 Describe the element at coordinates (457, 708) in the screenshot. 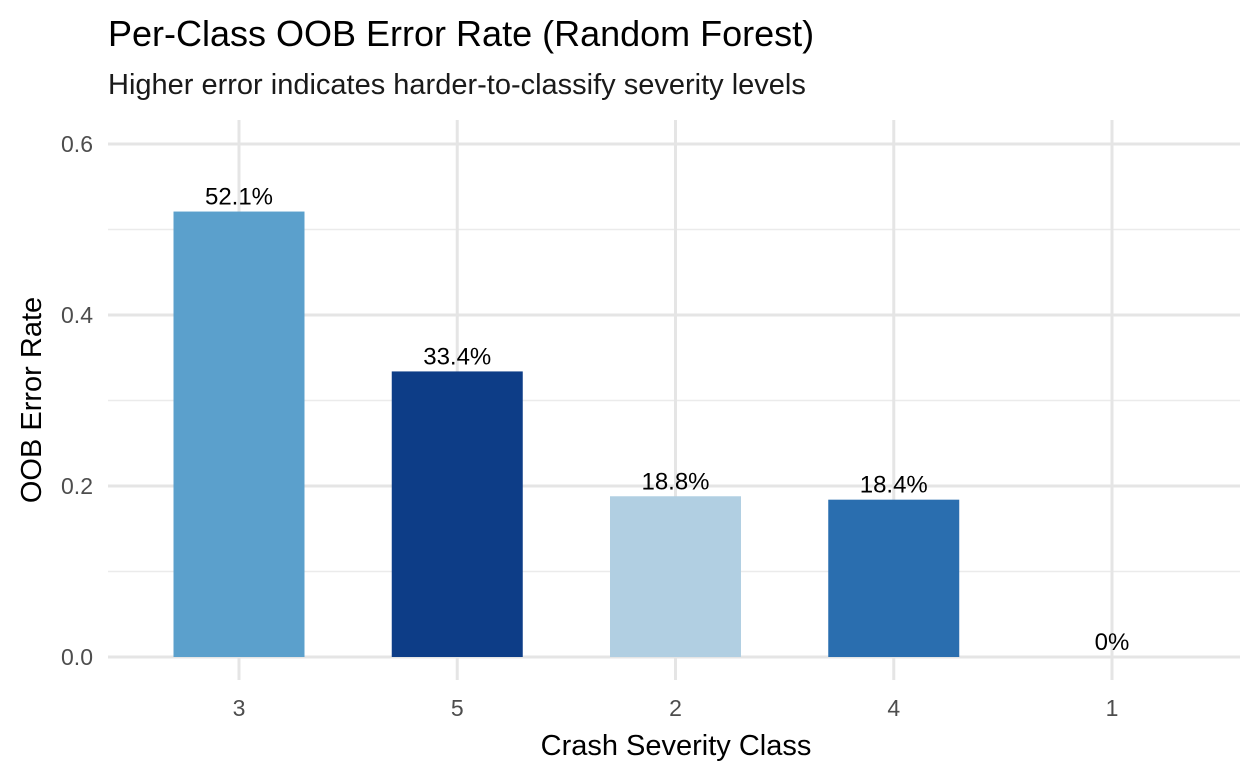

I see `x-tick-label: 5` at that location.